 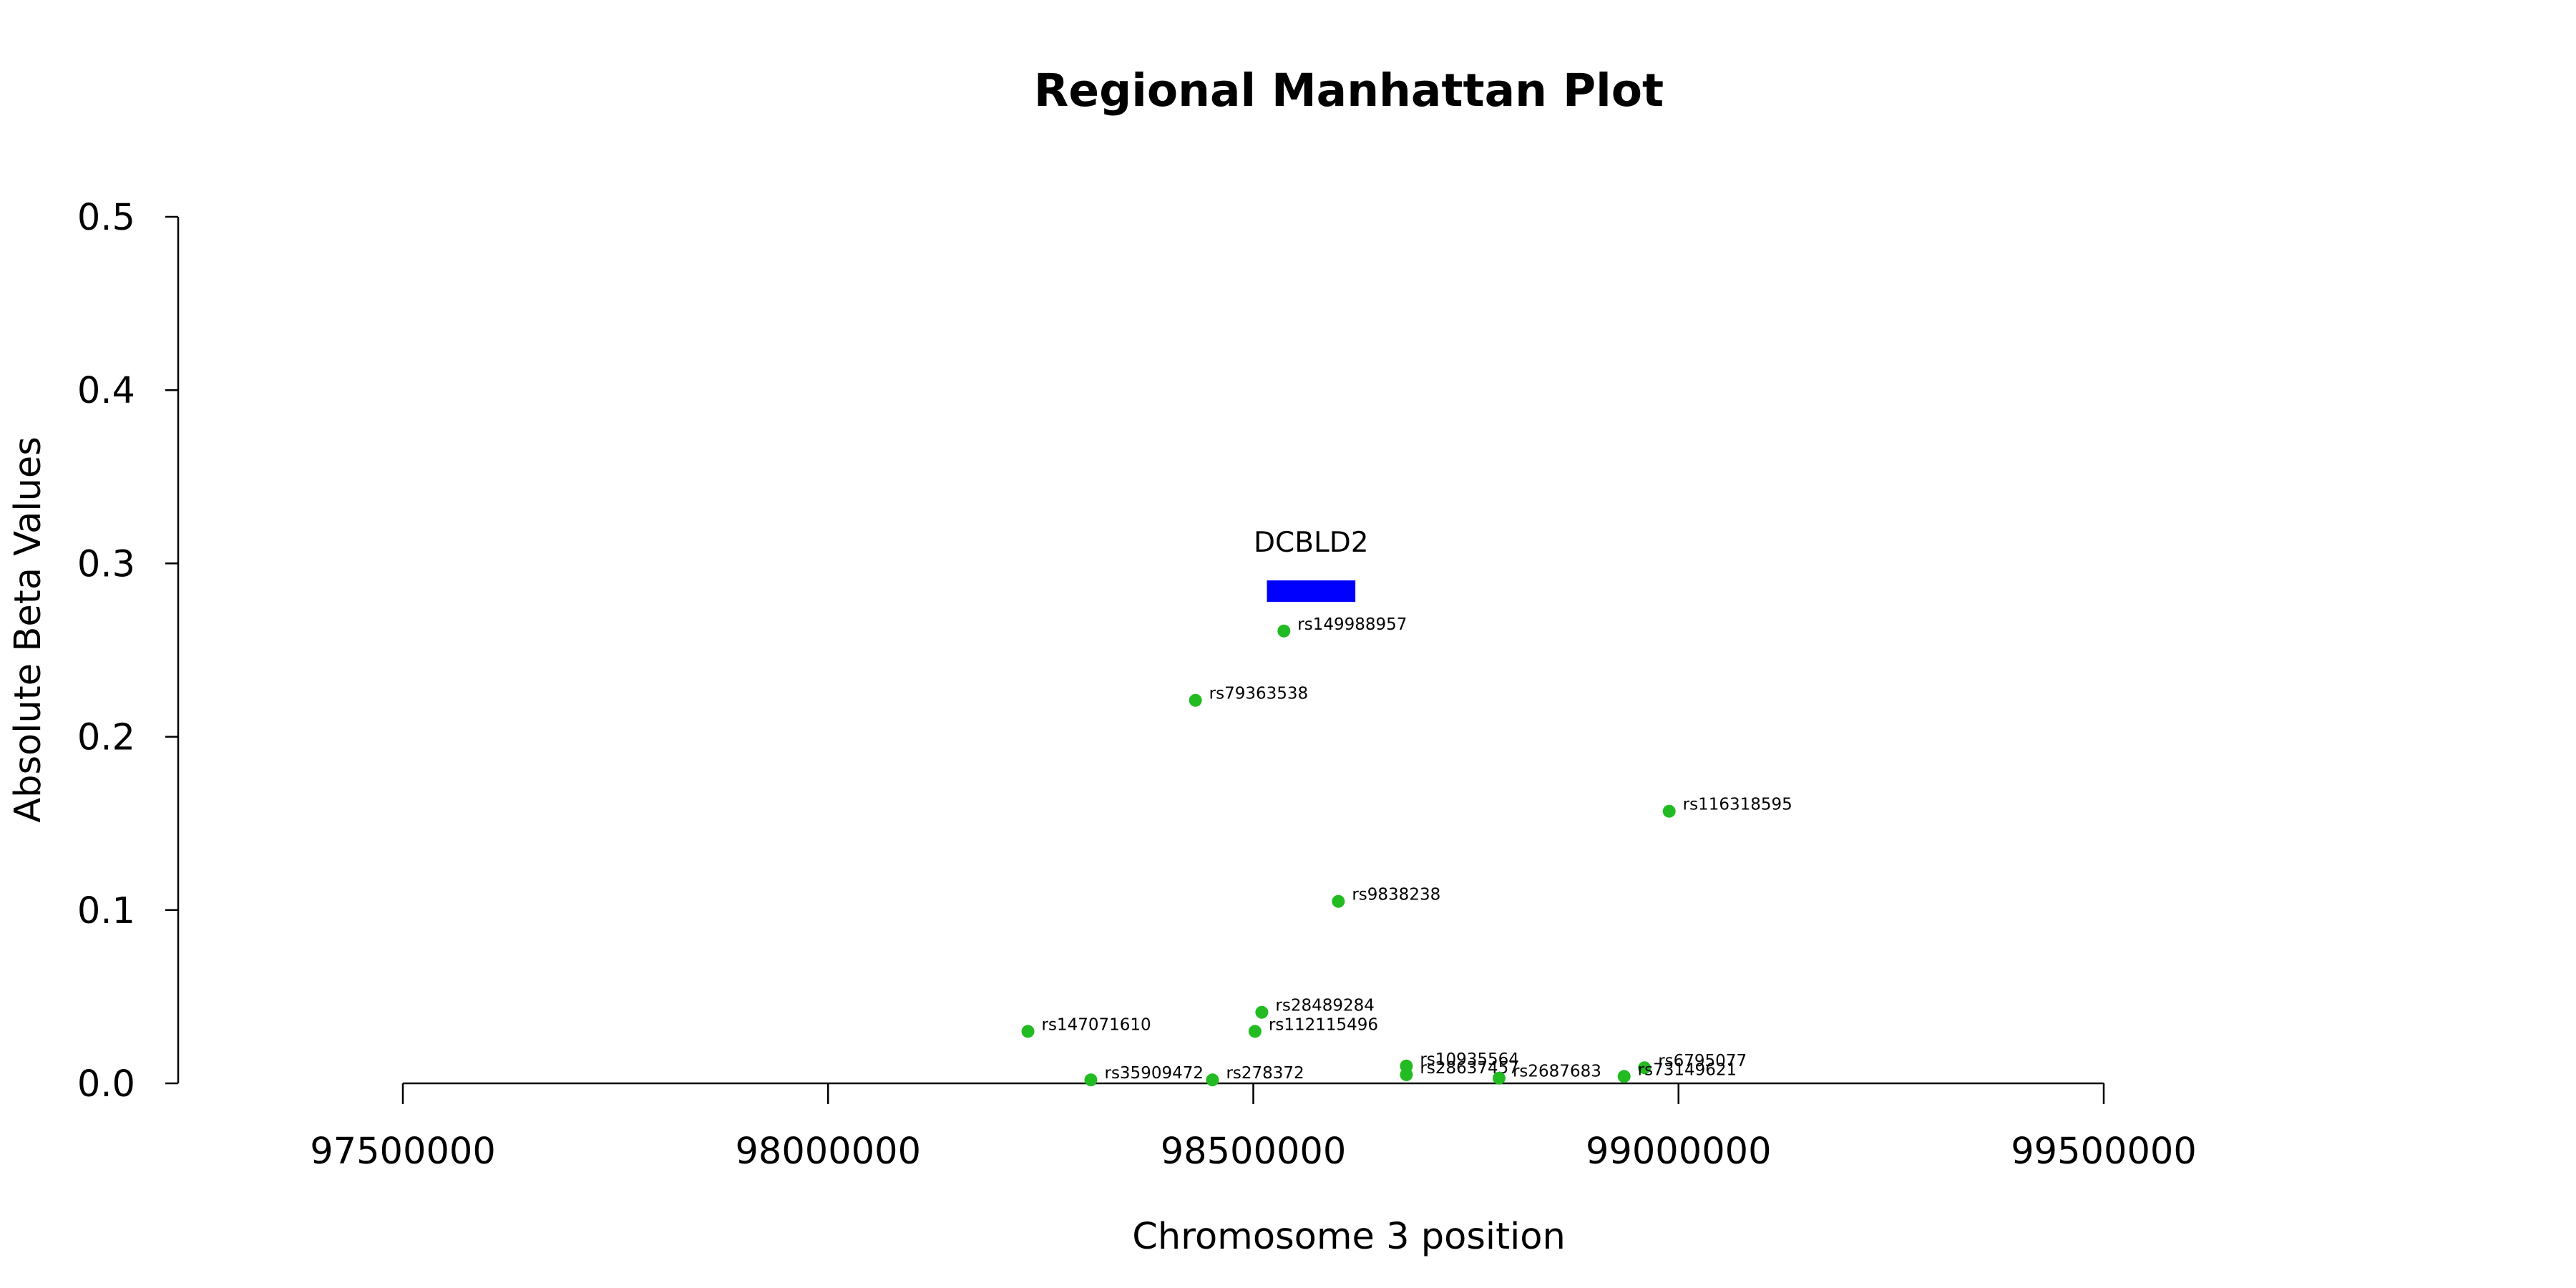 What do you see at coordinates (1311, 564) in the screenshot?
I see `gene-track: DCBLD2` at bounding box center [1311, 564].